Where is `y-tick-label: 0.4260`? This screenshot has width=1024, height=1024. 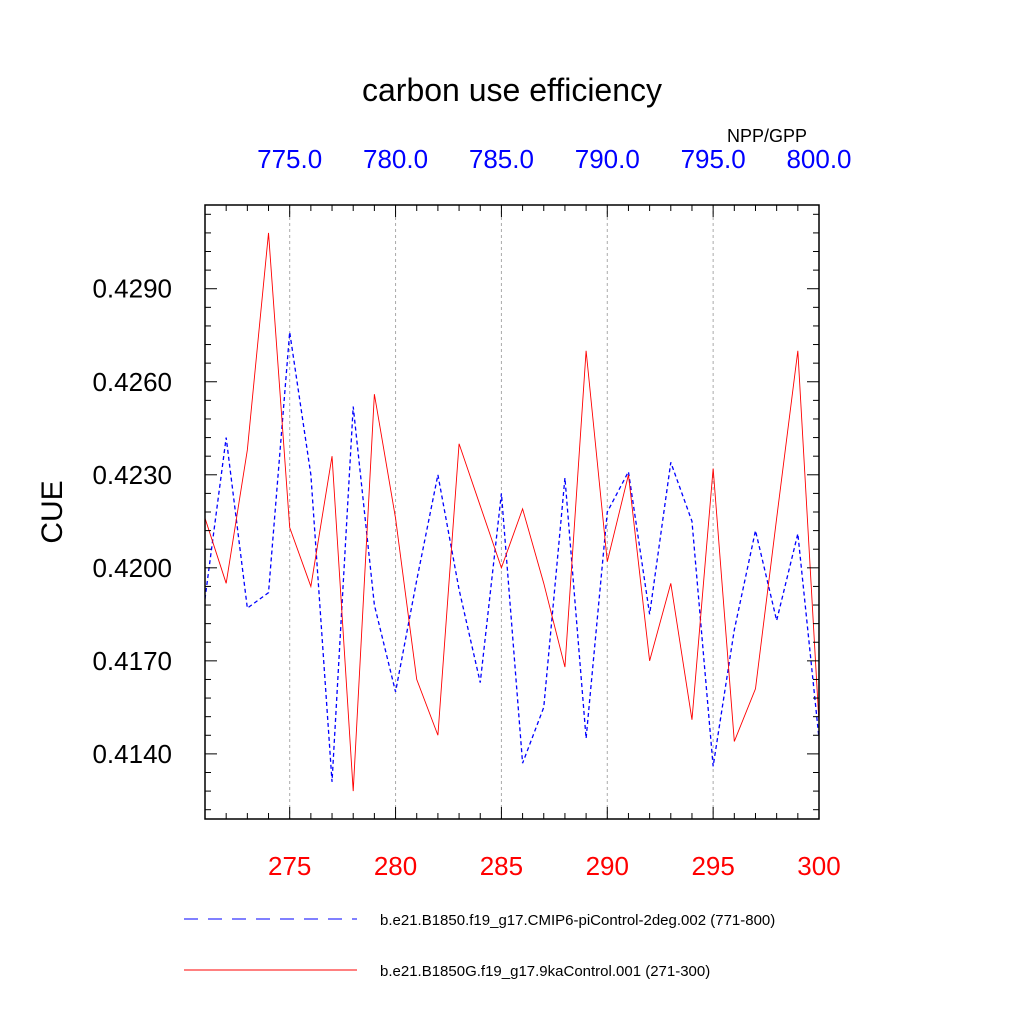 y-tick-label: 0.4260 is located at coordinates (132, 382).